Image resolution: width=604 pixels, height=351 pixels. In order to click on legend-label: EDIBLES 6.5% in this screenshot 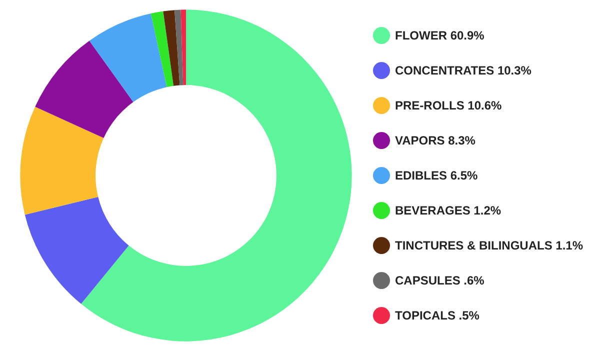, I will do `click(436, 175)`.